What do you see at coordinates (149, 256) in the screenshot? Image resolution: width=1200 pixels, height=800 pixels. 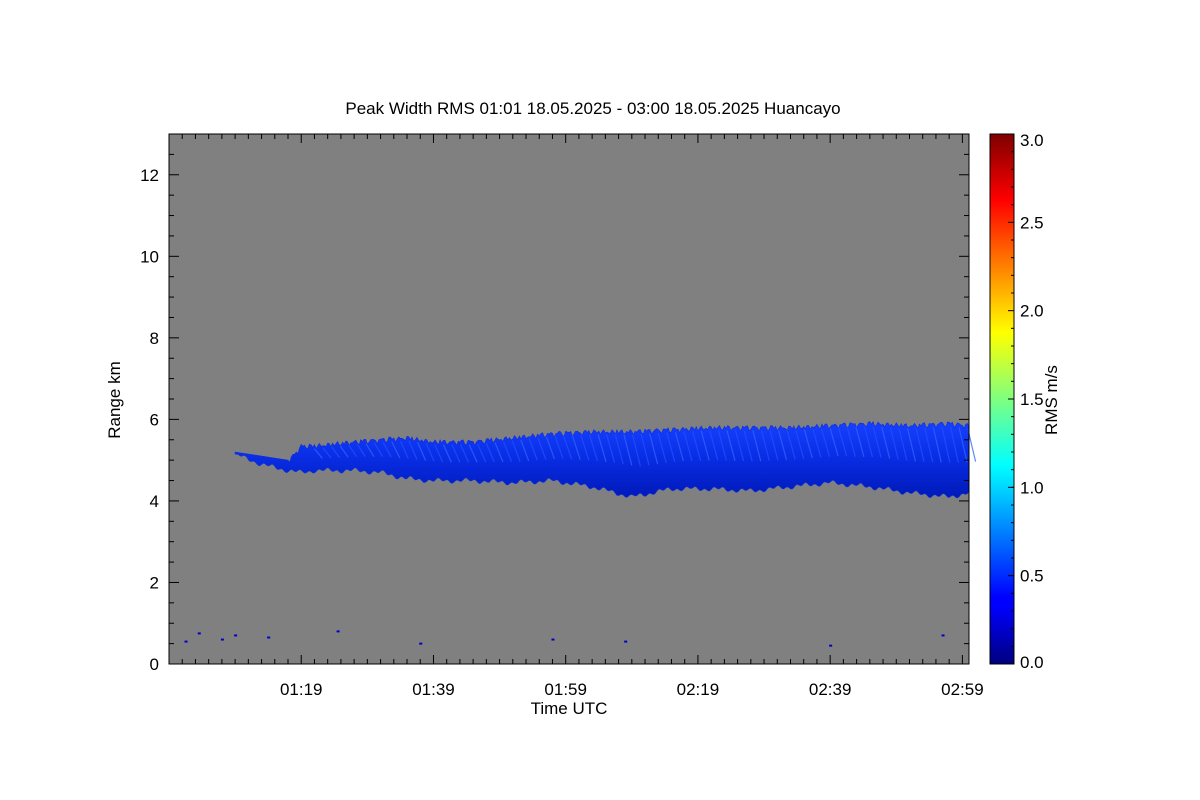 I see `y-tick-label: 10` at bounding box center [149, 256].